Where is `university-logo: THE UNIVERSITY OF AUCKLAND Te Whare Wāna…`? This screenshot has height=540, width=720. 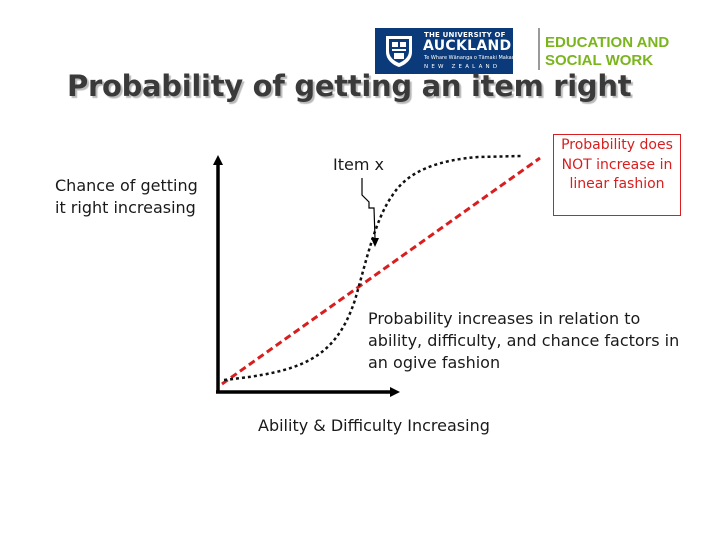 university-logo: THE UNIVERSITY OF AUCKLAND Te Whare Wāna… is located at coordinates (449, 51).